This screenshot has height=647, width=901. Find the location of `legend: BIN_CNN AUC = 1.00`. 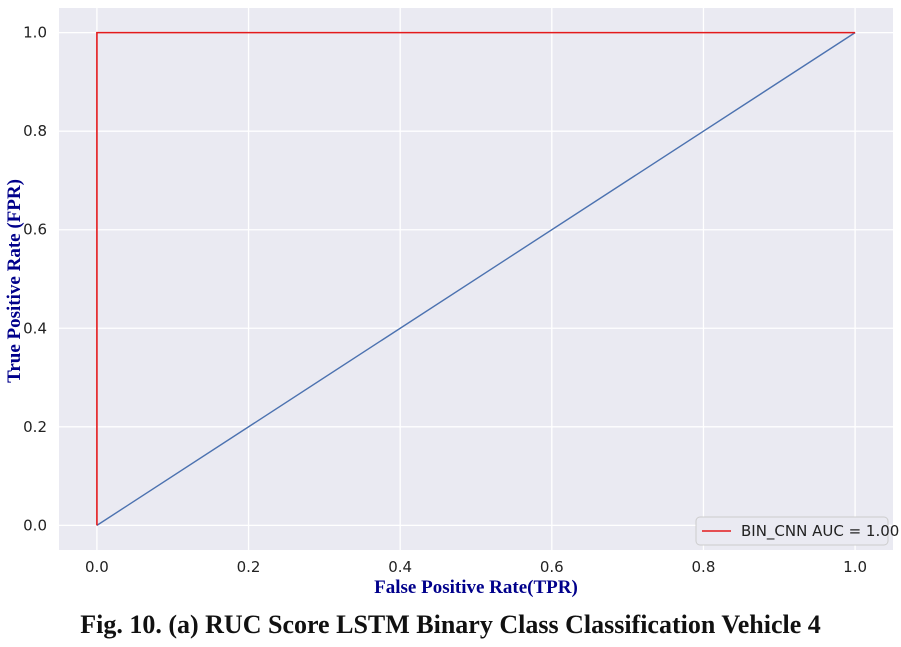

legend: BIN_CNN AUC = 1.00 is located at coordinates (797, 531).